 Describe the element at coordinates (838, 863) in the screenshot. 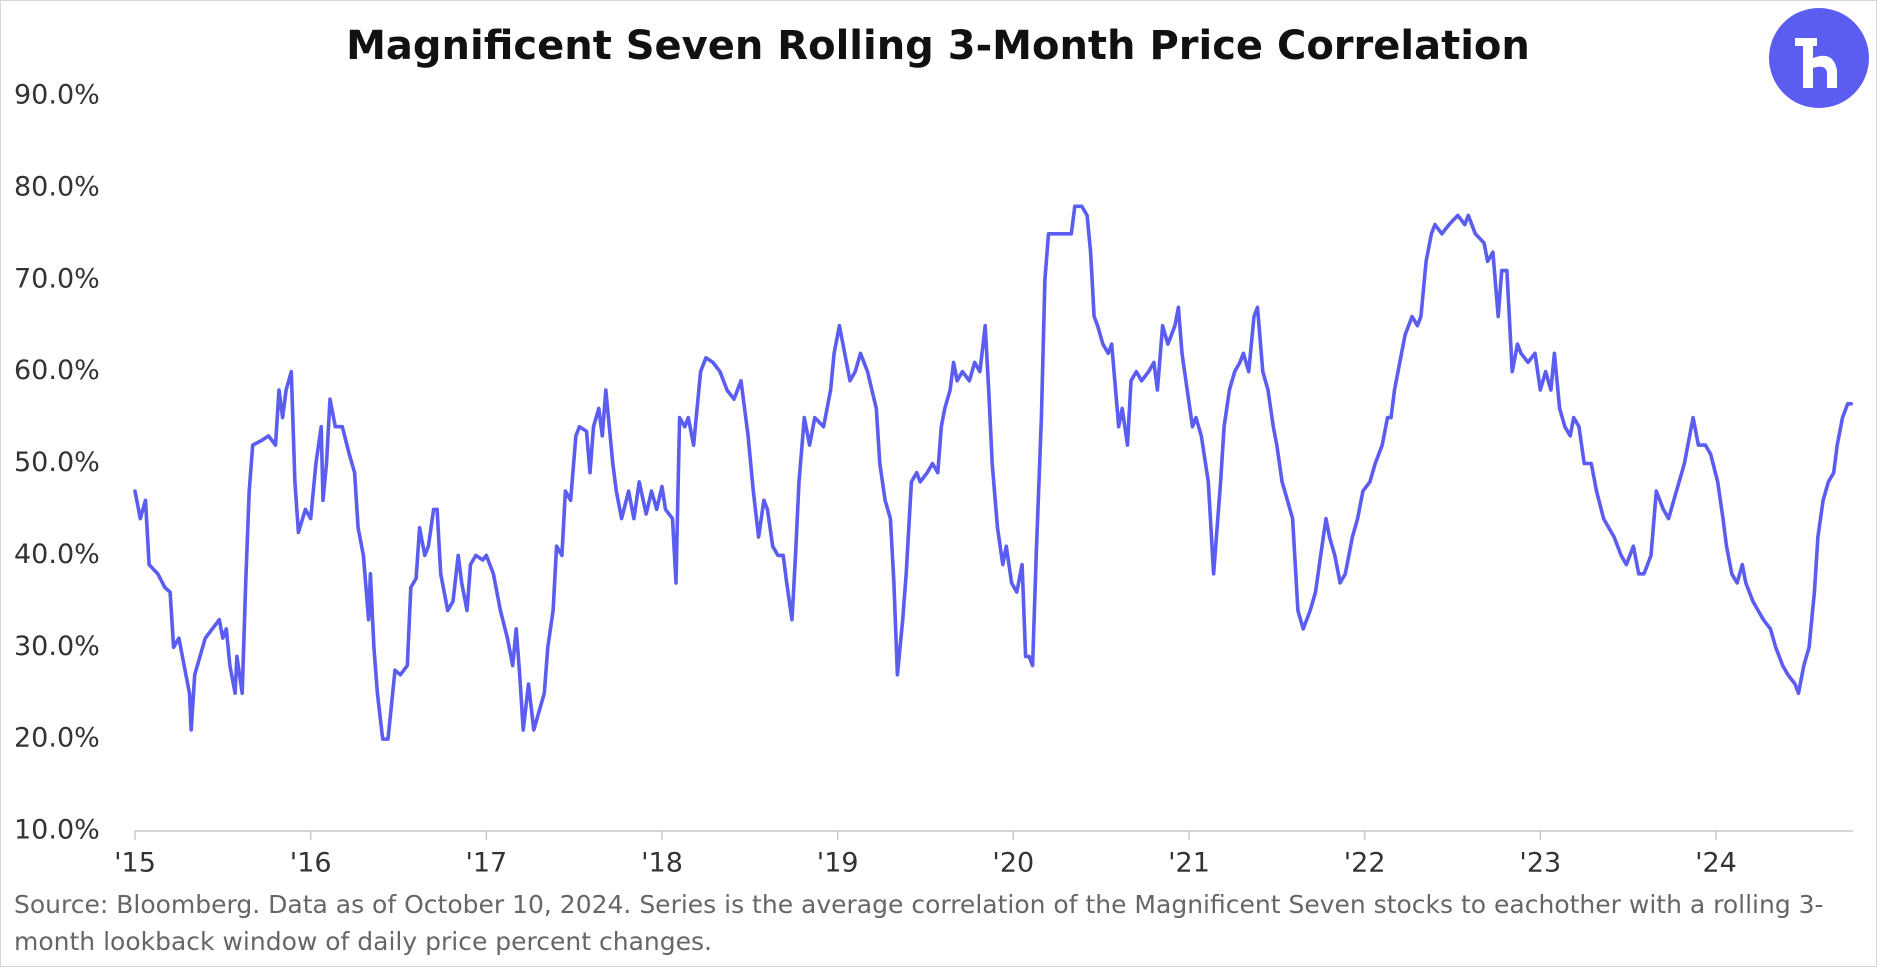

I see `x-tick-label: '19` at that location.